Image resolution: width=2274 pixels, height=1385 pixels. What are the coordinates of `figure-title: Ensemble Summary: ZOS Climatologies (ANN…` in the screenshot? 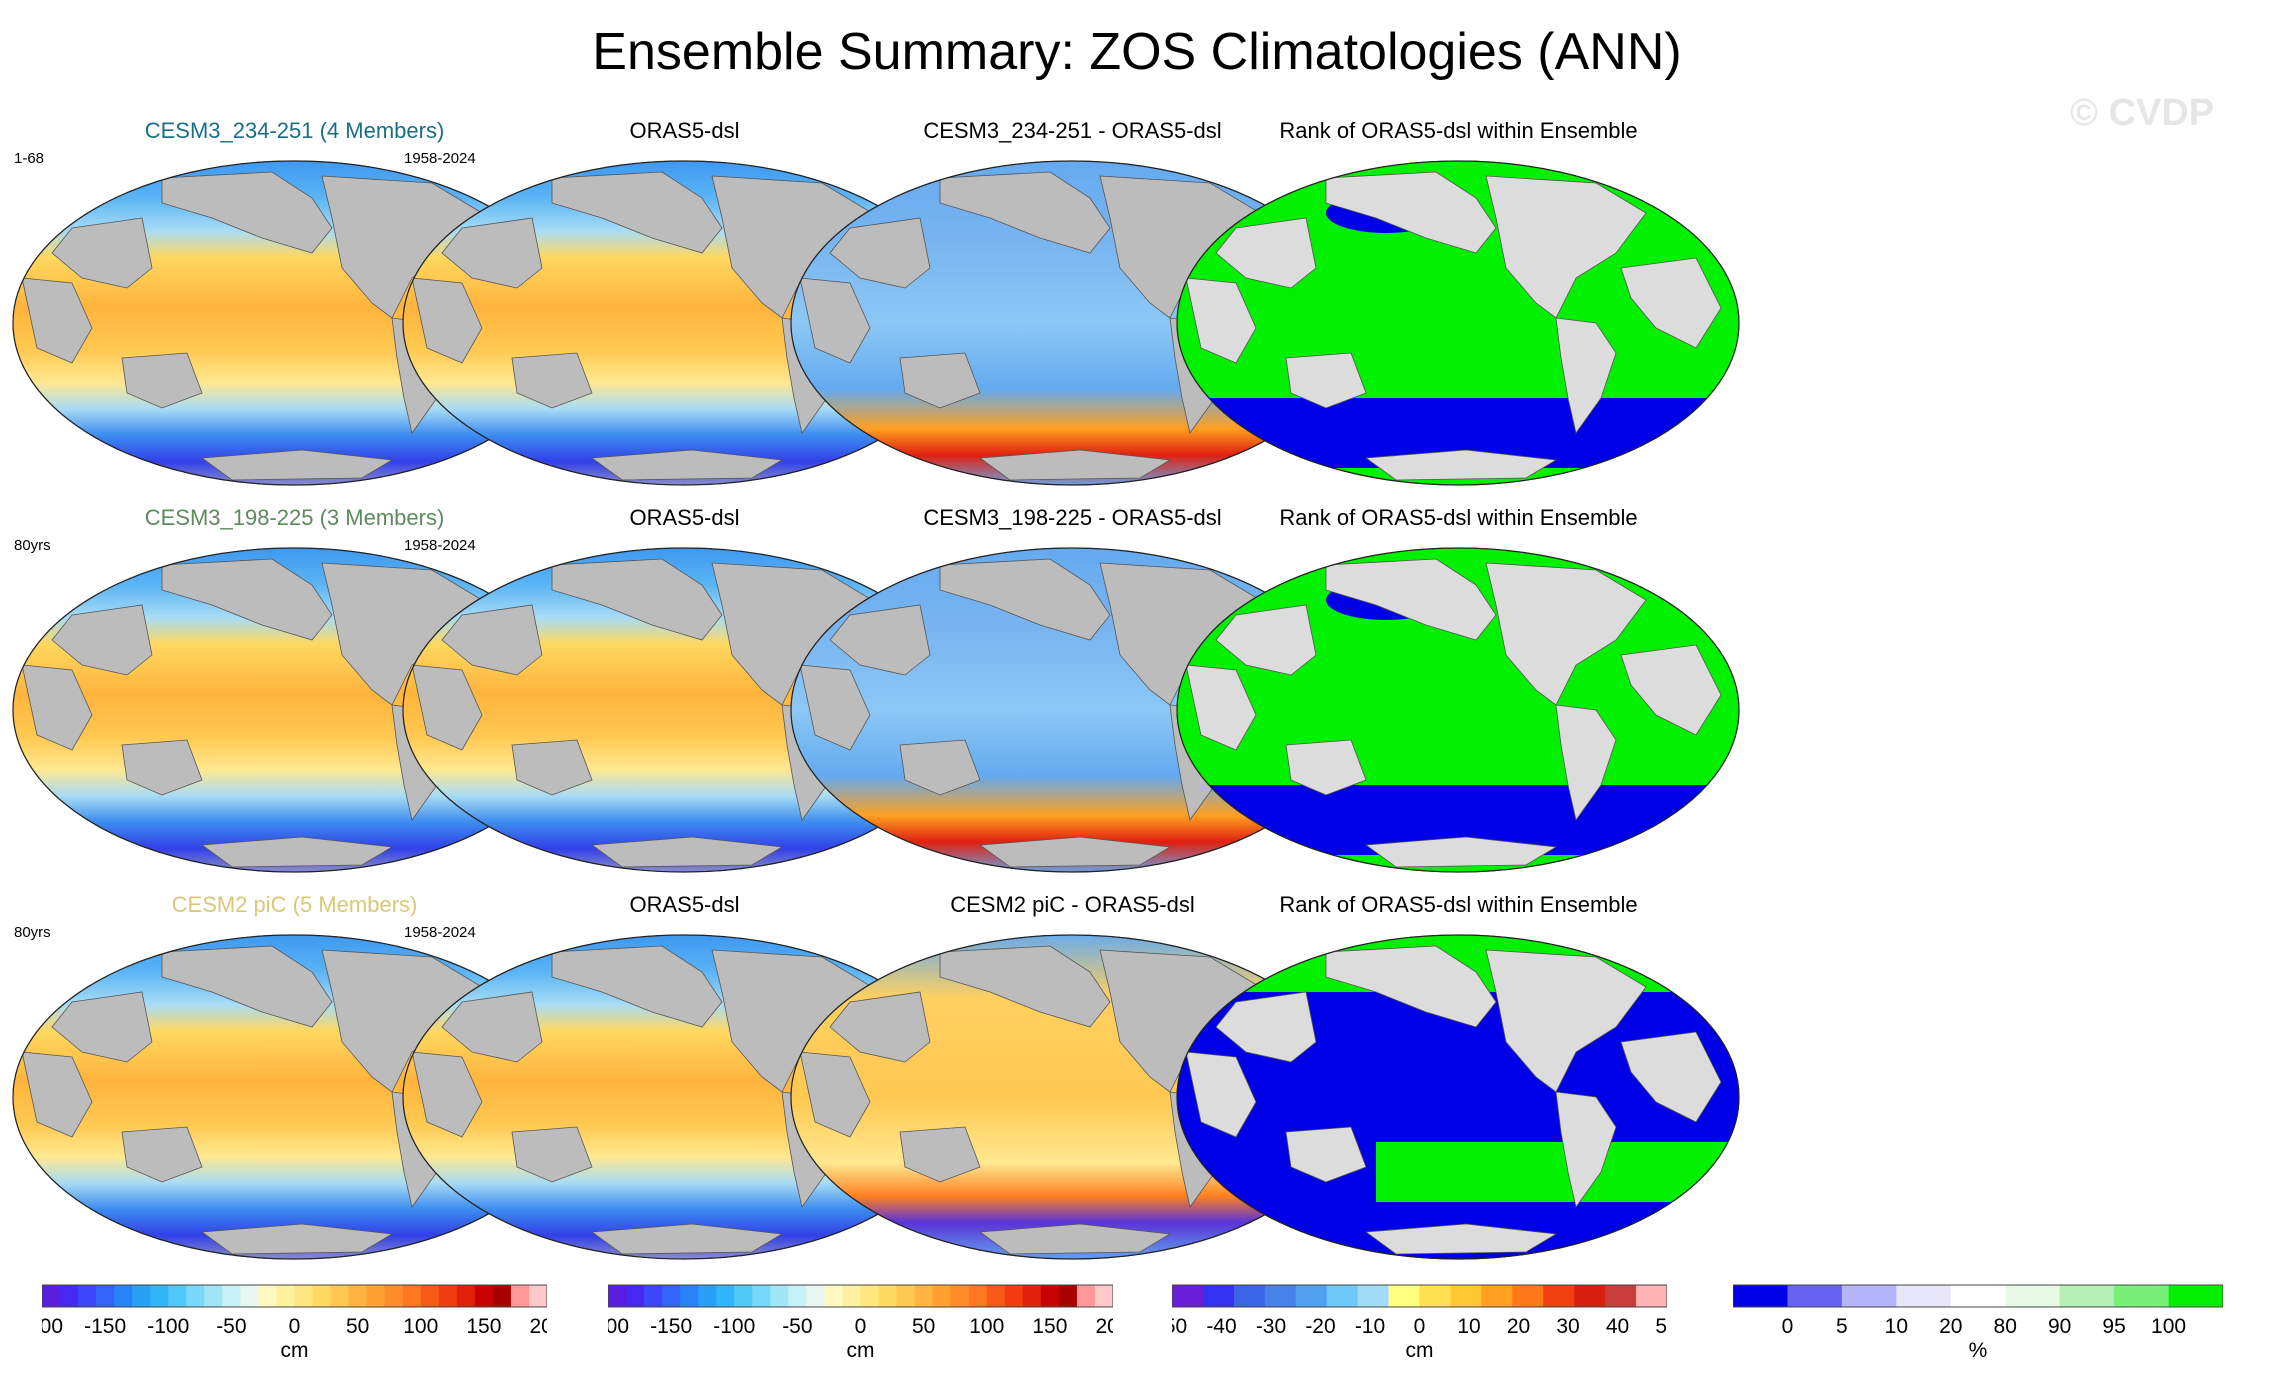 It's located at (1137, 52).